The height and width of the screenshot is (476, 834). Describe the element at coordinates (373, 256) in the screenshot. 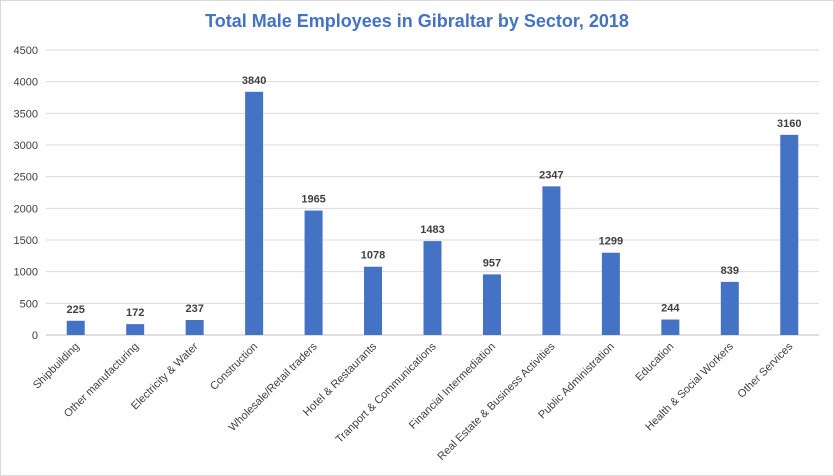

I see `data-label: 1078` at that location.